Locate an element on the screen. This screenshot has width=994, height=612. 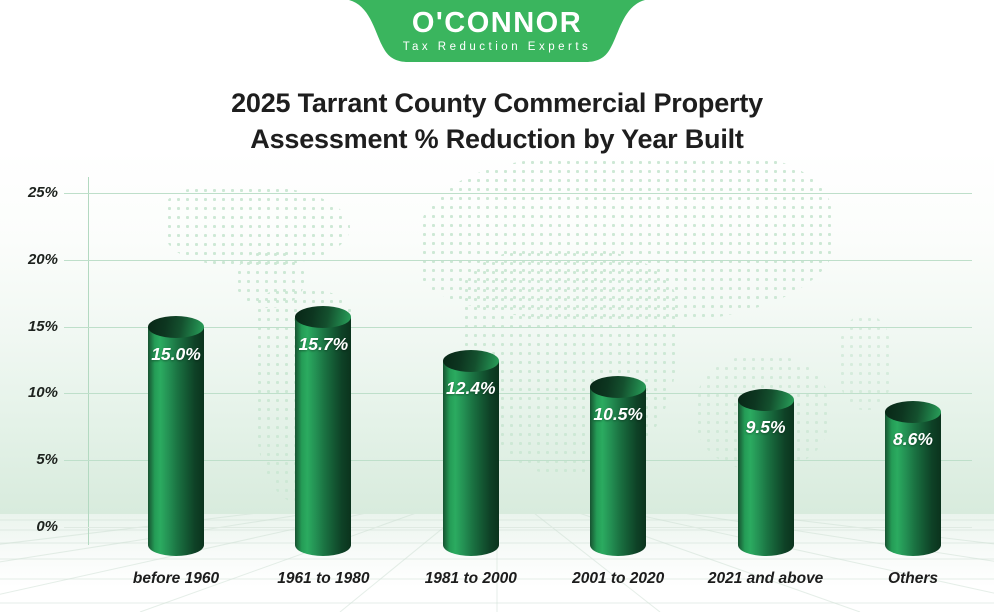
bar-cylinder: 15.0% is located at coordinates (176, 435).